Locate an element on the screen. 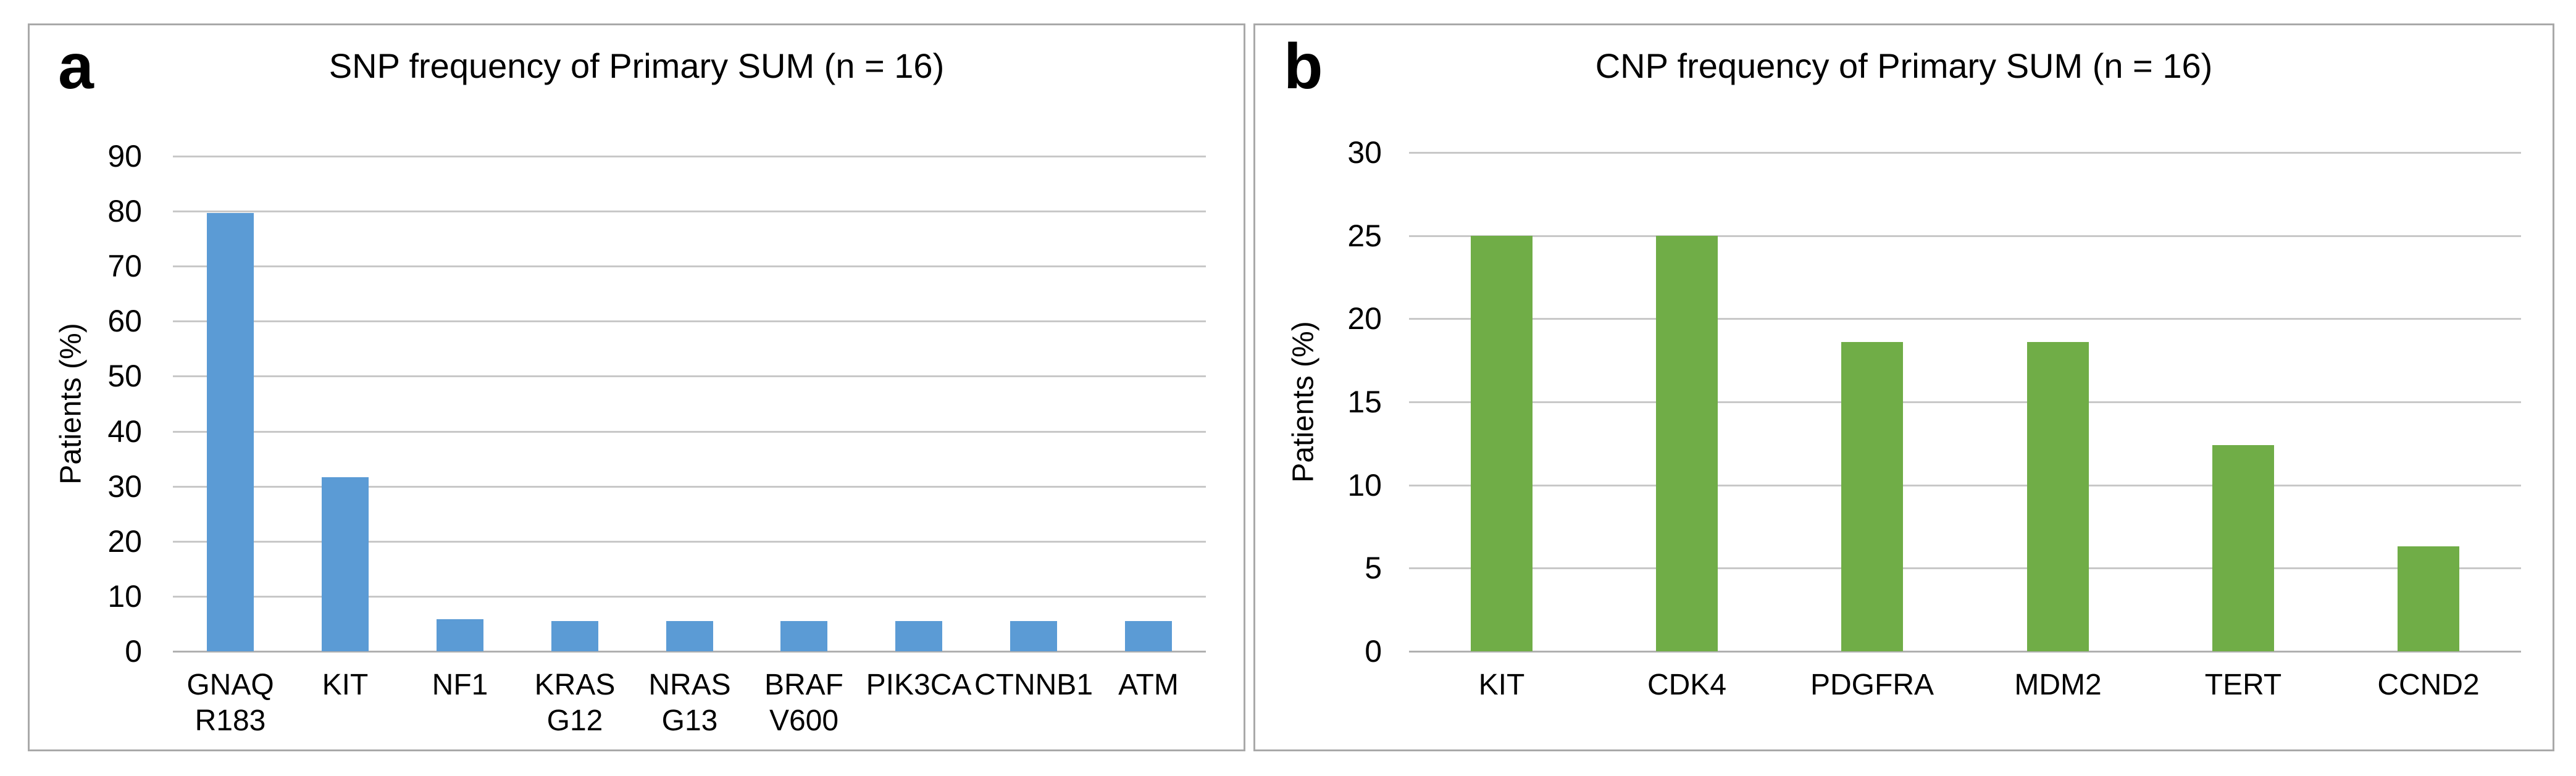 This screenshot has height=776, width=2576. panel-a-y-axis-title: Patients (%) is located at coordinates (71, 404).